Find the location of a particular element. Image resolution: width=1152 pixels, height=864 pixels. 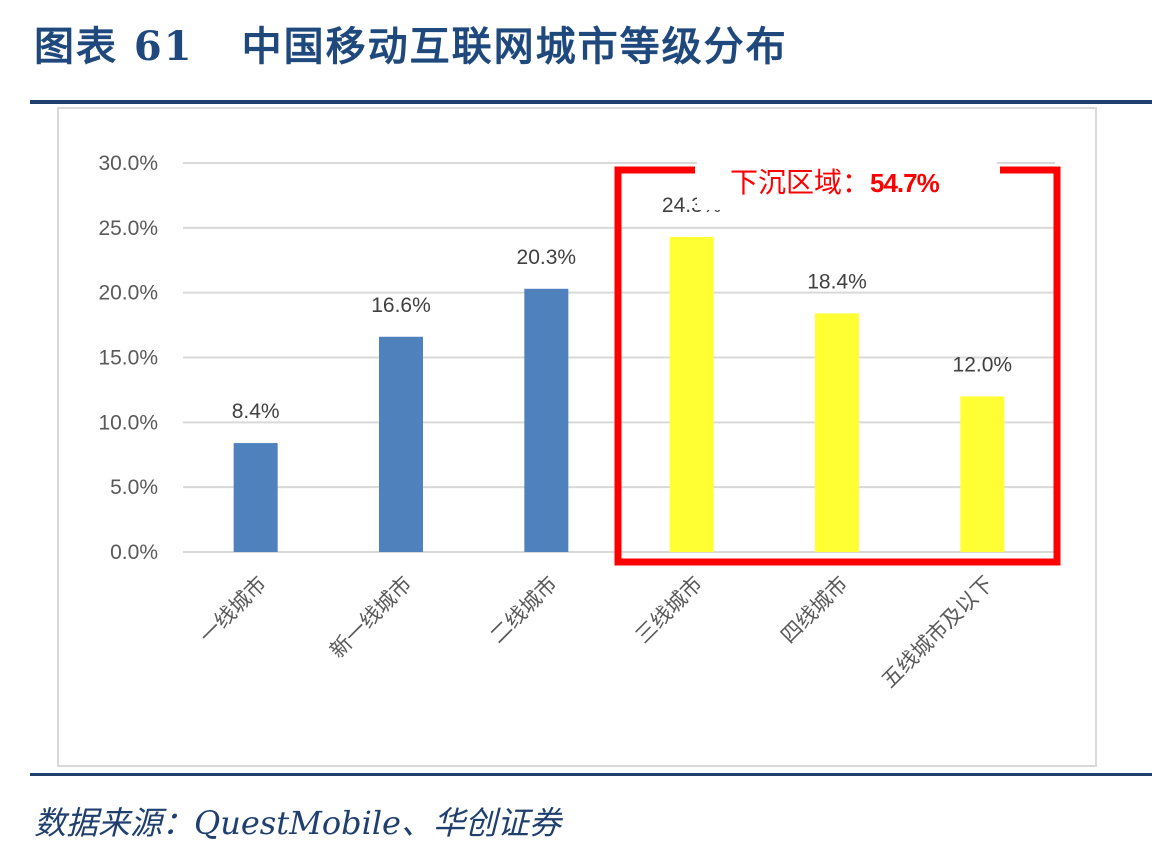

y-tick-label: 15.0% is located at coordinates (128, 358).